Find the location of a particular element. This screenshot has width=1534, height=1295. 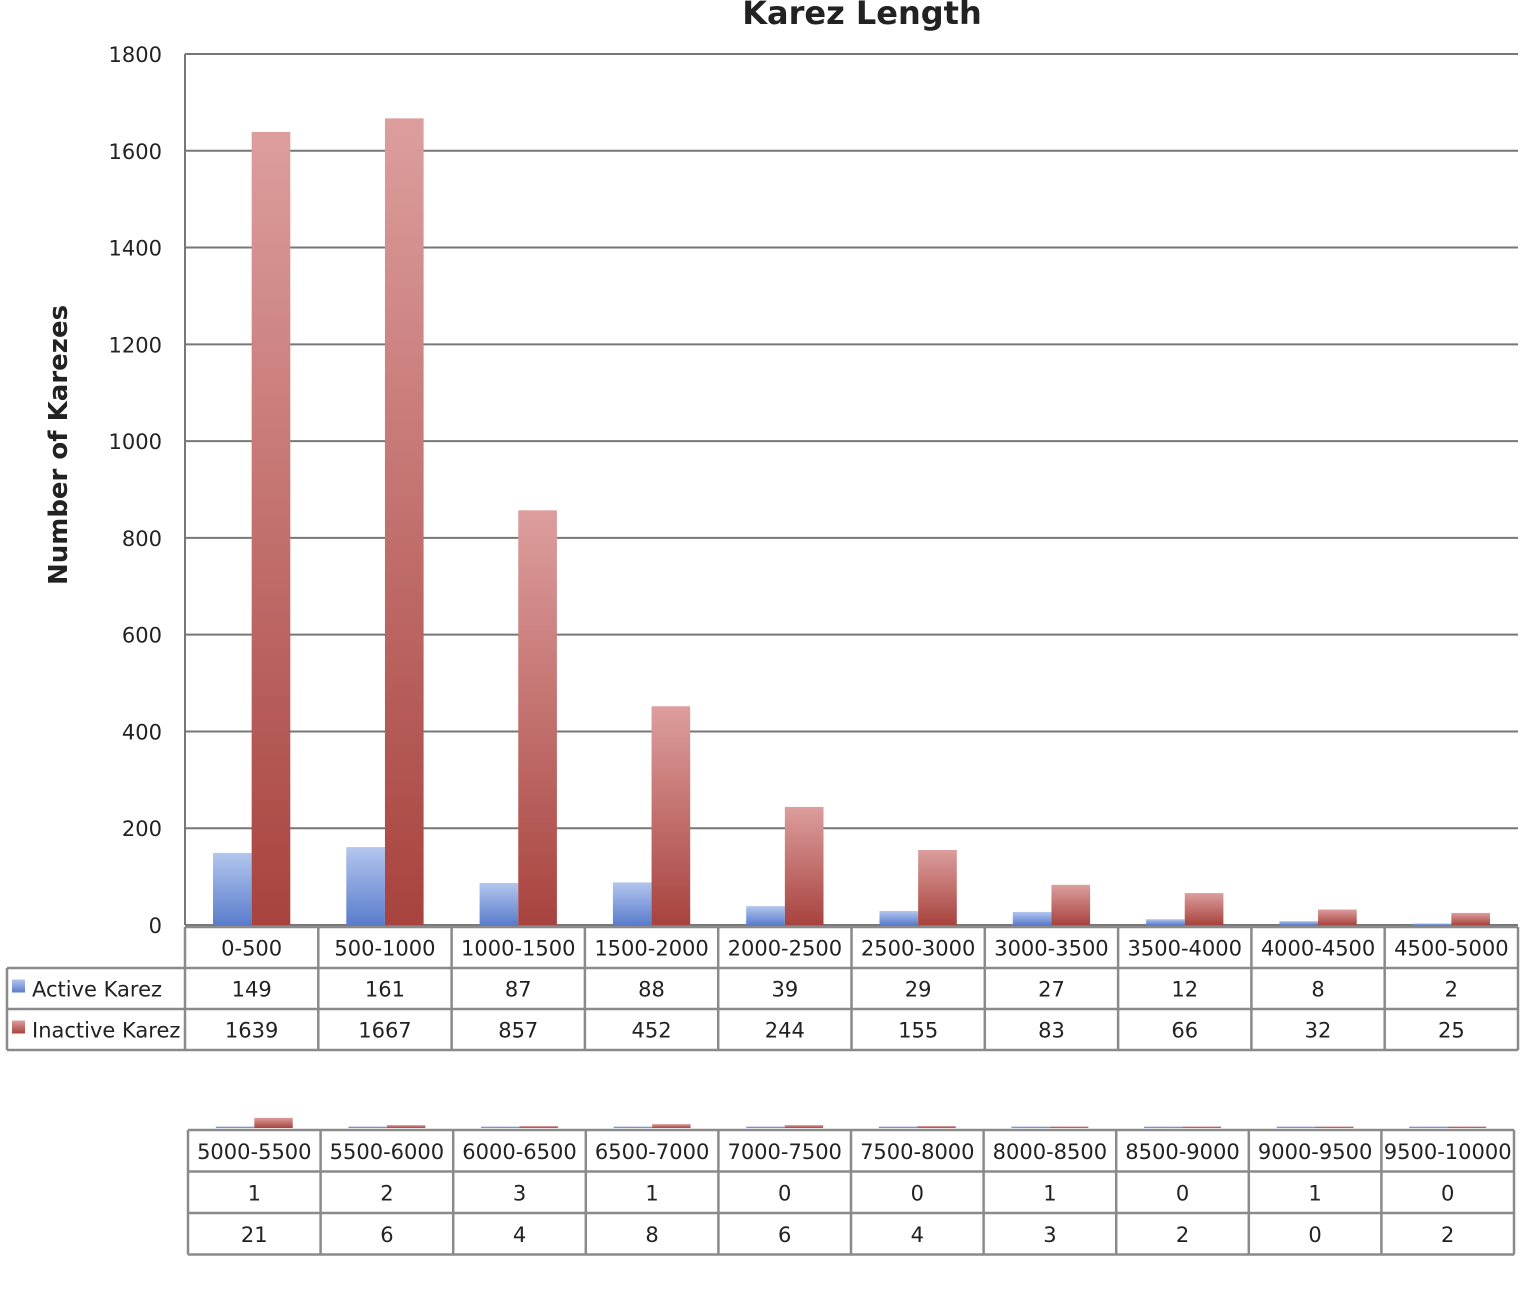

category-label: 5500-6000 is located at coordinates (387, 1152).